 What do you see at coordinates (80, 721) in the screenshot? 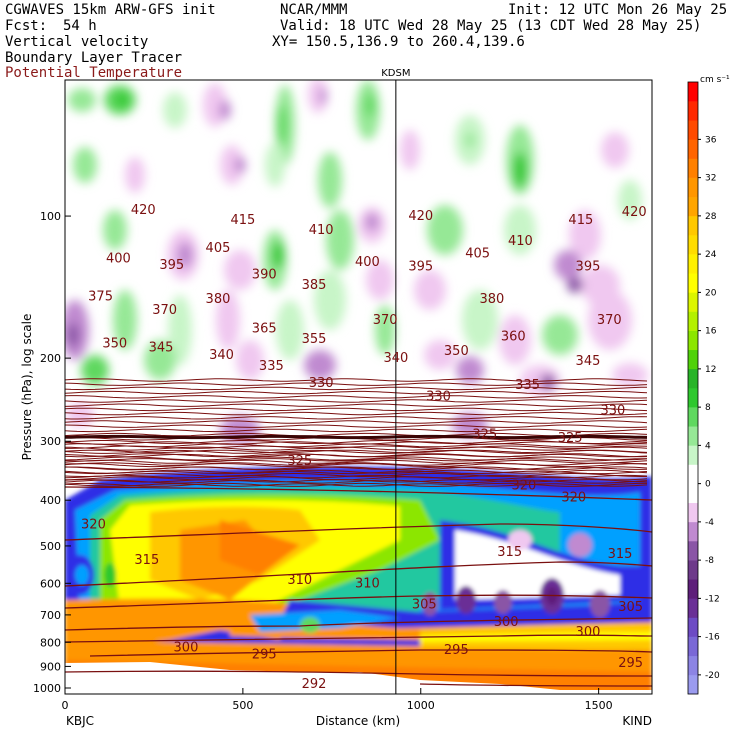
I see `left-station-label: KBJC` at bounding box center [80, 721].